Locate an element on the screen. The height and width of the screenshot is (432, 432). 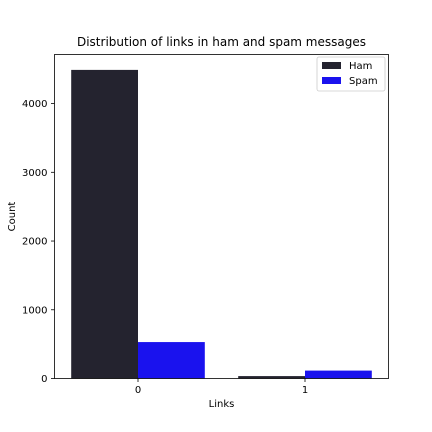
legend-label-spam: Spam is located at coordinates (363, 81).